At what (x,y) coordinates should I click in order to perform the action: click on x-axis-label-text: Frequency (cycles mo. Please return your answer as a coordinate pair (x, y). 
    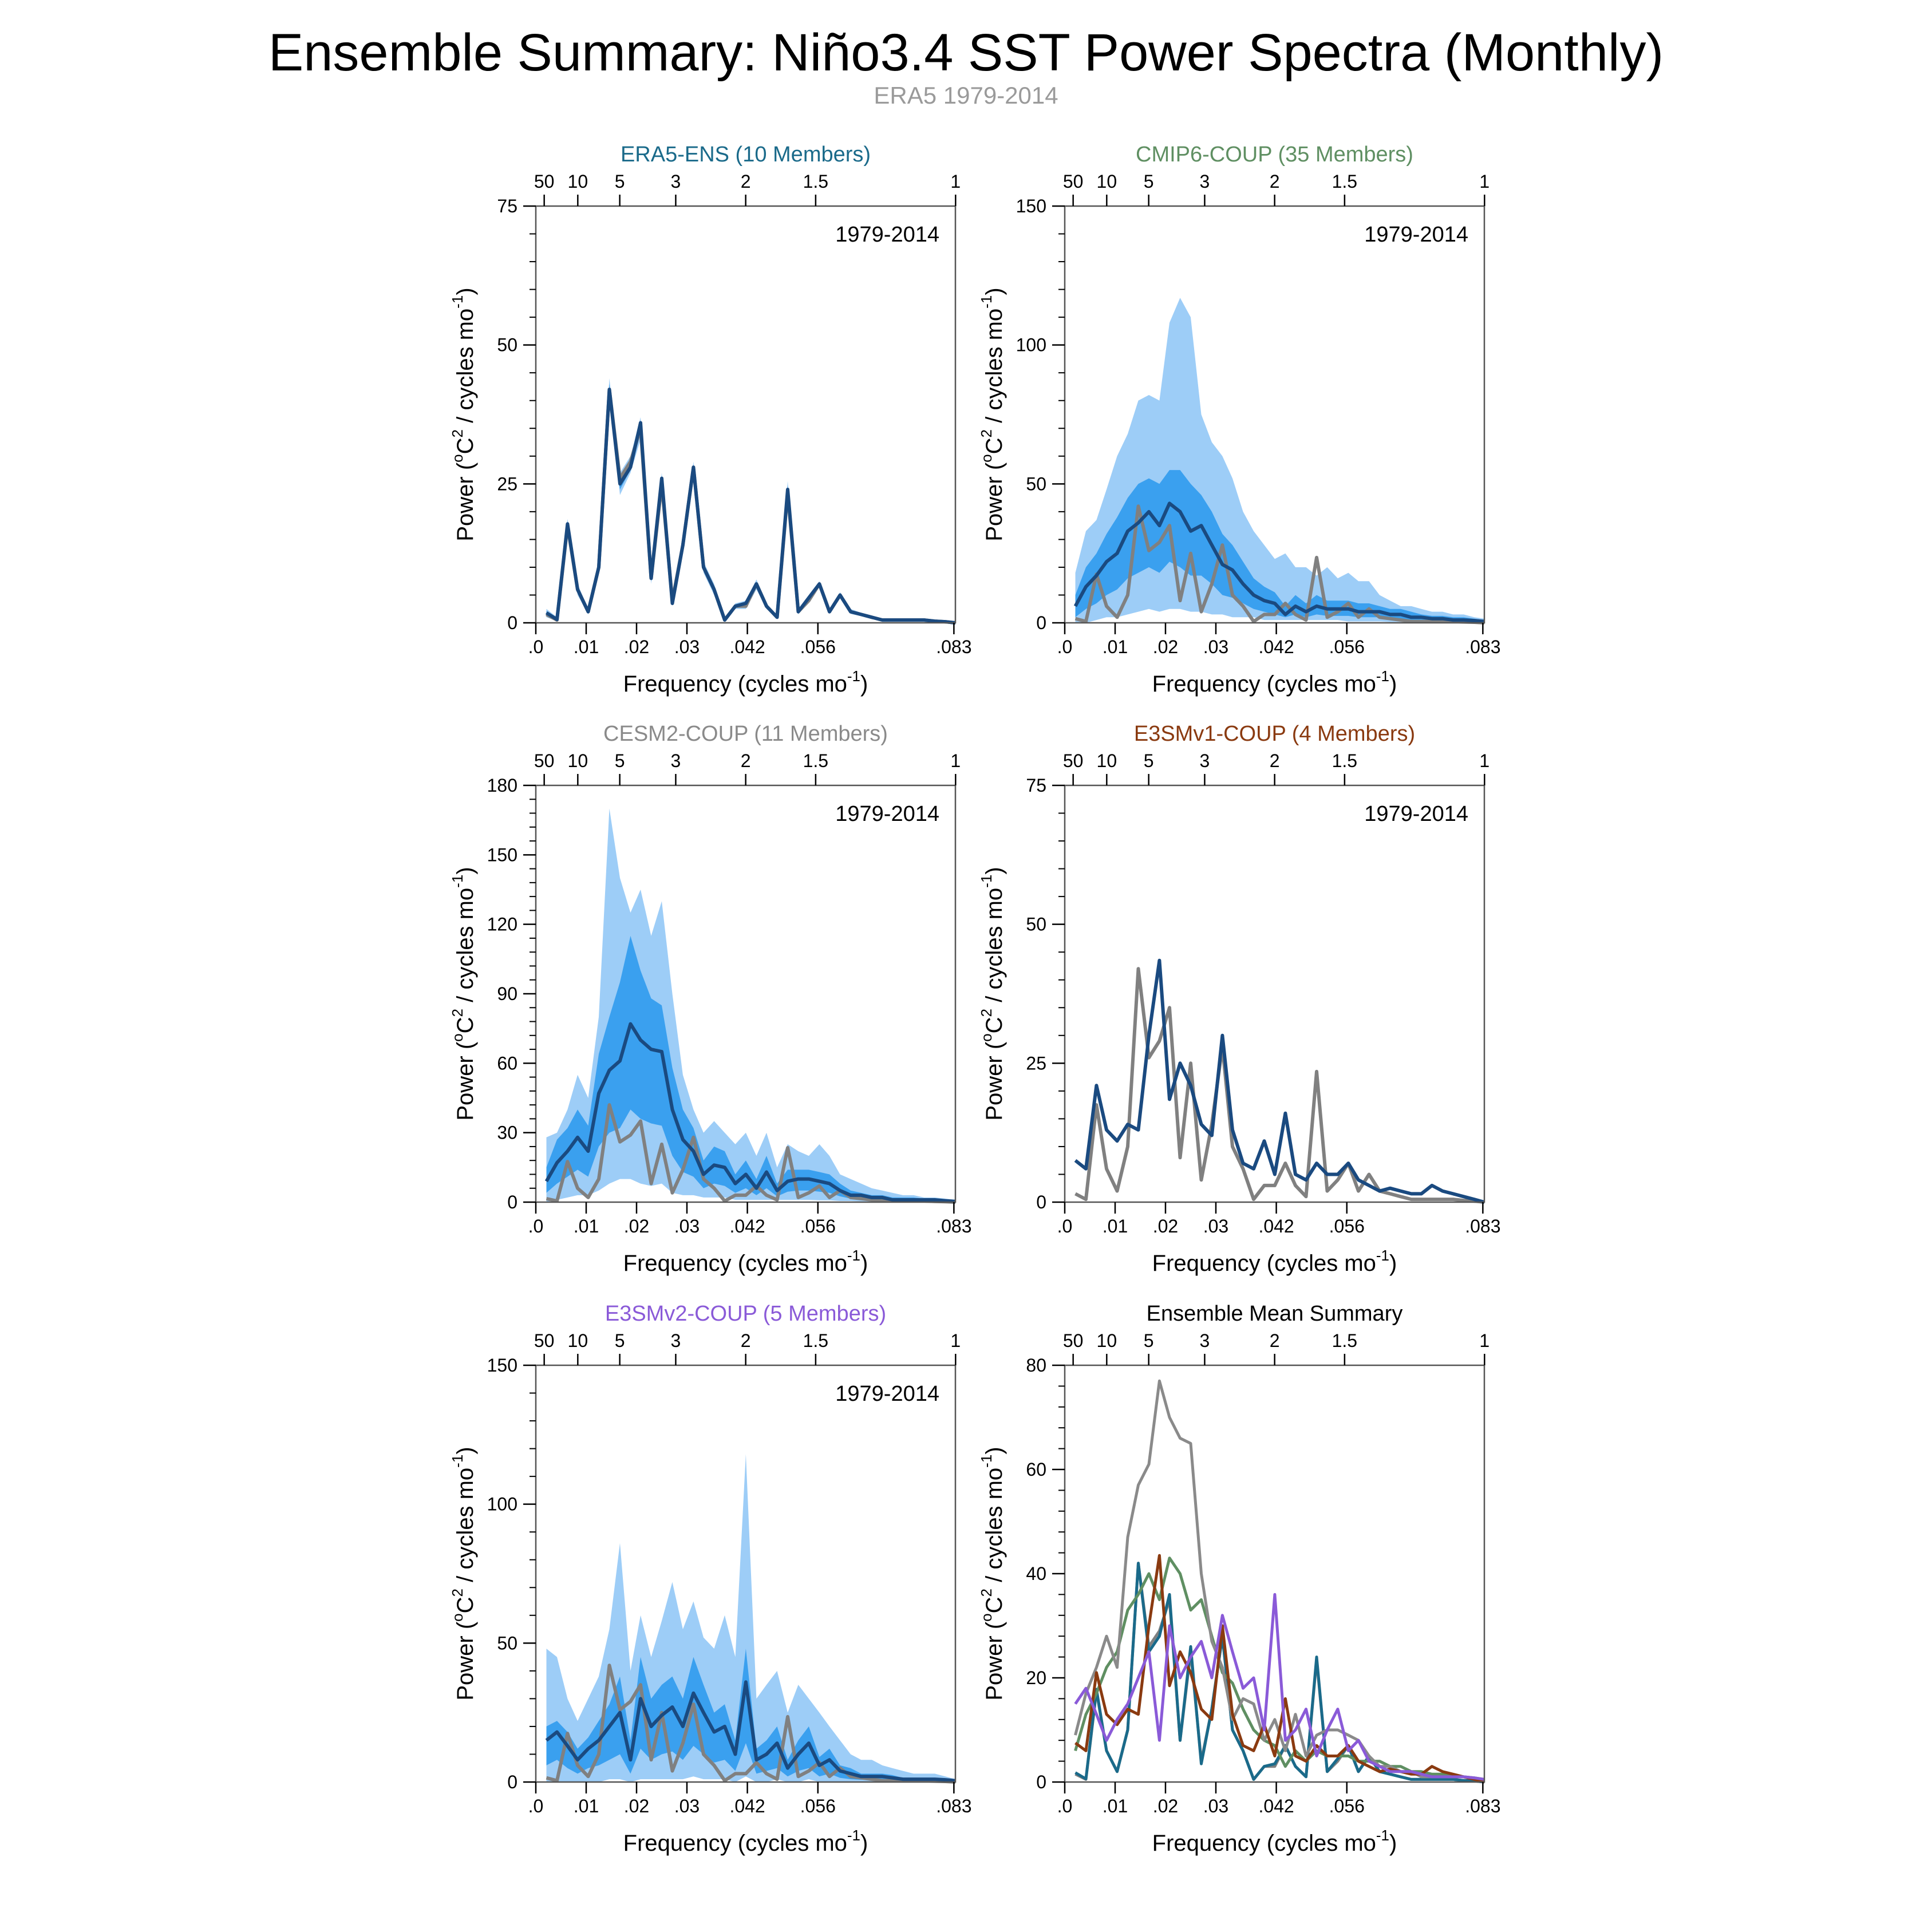
    Looking at the image, I should click on (1264, 684).